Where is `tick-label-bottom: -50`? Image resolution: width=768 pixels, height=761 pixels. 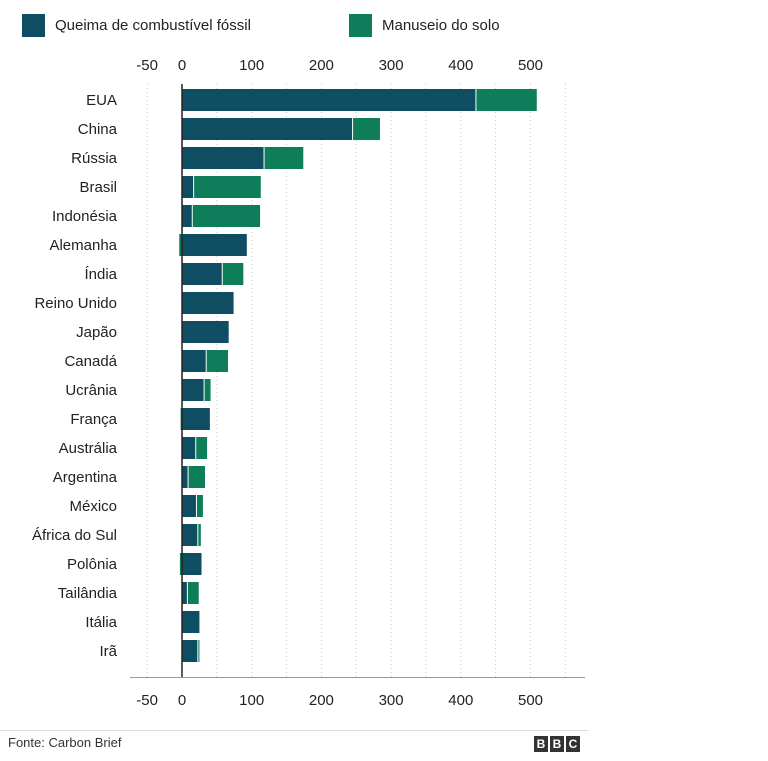
tick-label-bottom: -50 is located at coordinates (147, 700).